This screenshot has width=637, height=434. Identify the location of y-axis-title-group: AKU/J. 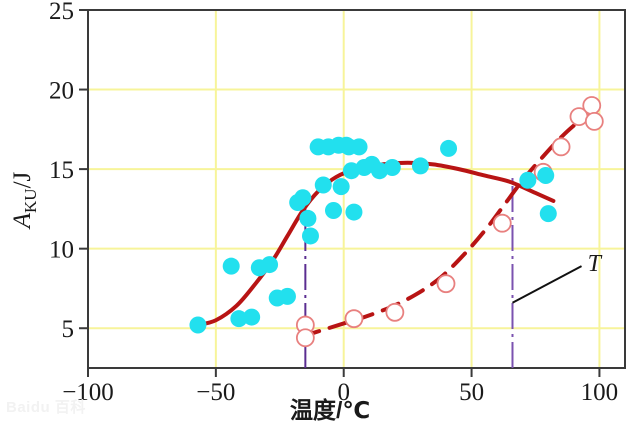
(24, 200).